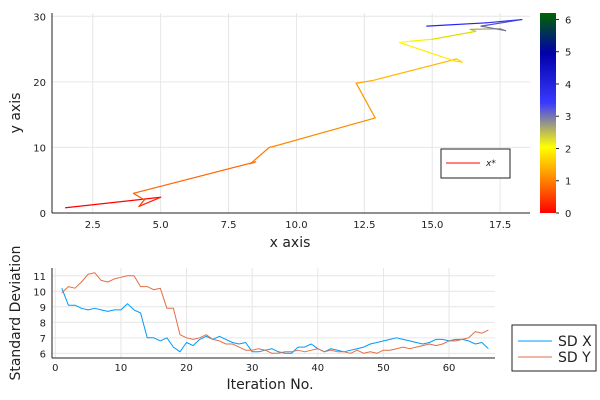 This screenshot has height=400, width=600. What do you see at coordinates (39, 17) in the screenshot?
I see `top-y-tick-label: 30` at bounding box center [39, 17].